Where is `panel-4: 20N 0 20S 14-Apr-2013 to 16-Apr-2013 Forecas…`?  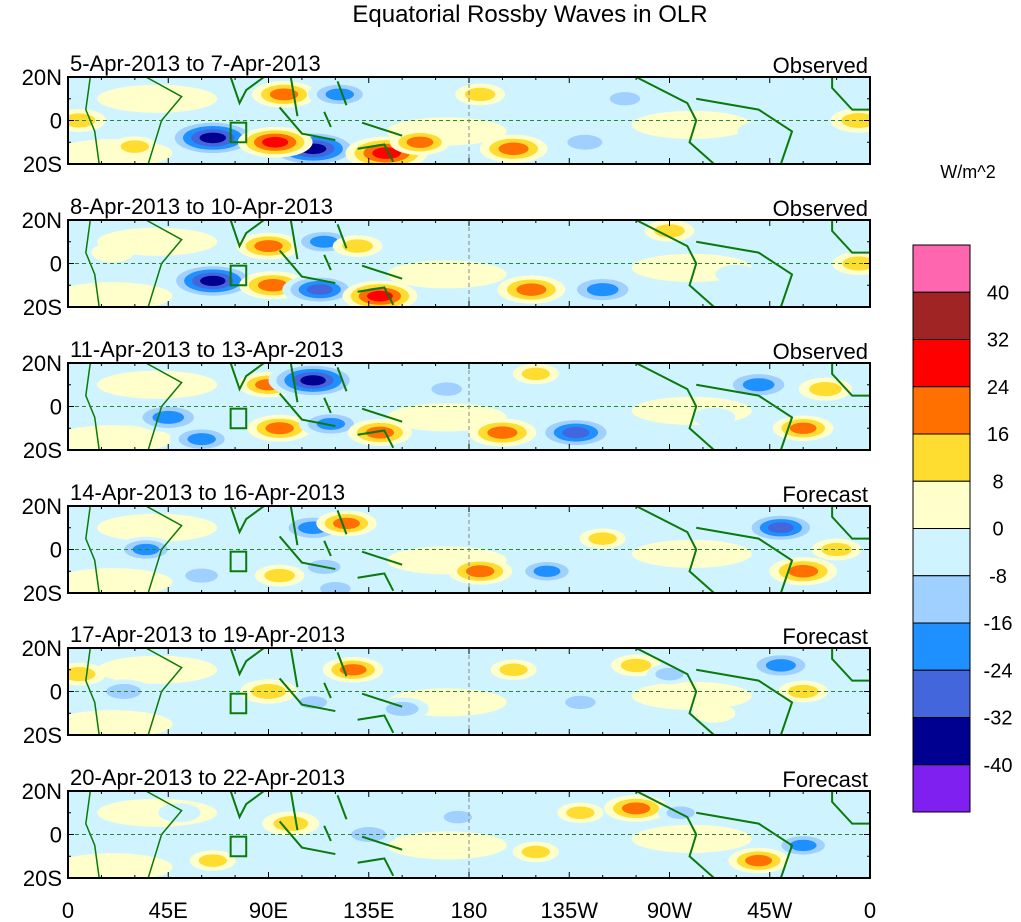 panel-4: 20N 0 20S 14-Apr-2013 to 16-Apr-2013 Forecas… is located at coordinates (446, 543).